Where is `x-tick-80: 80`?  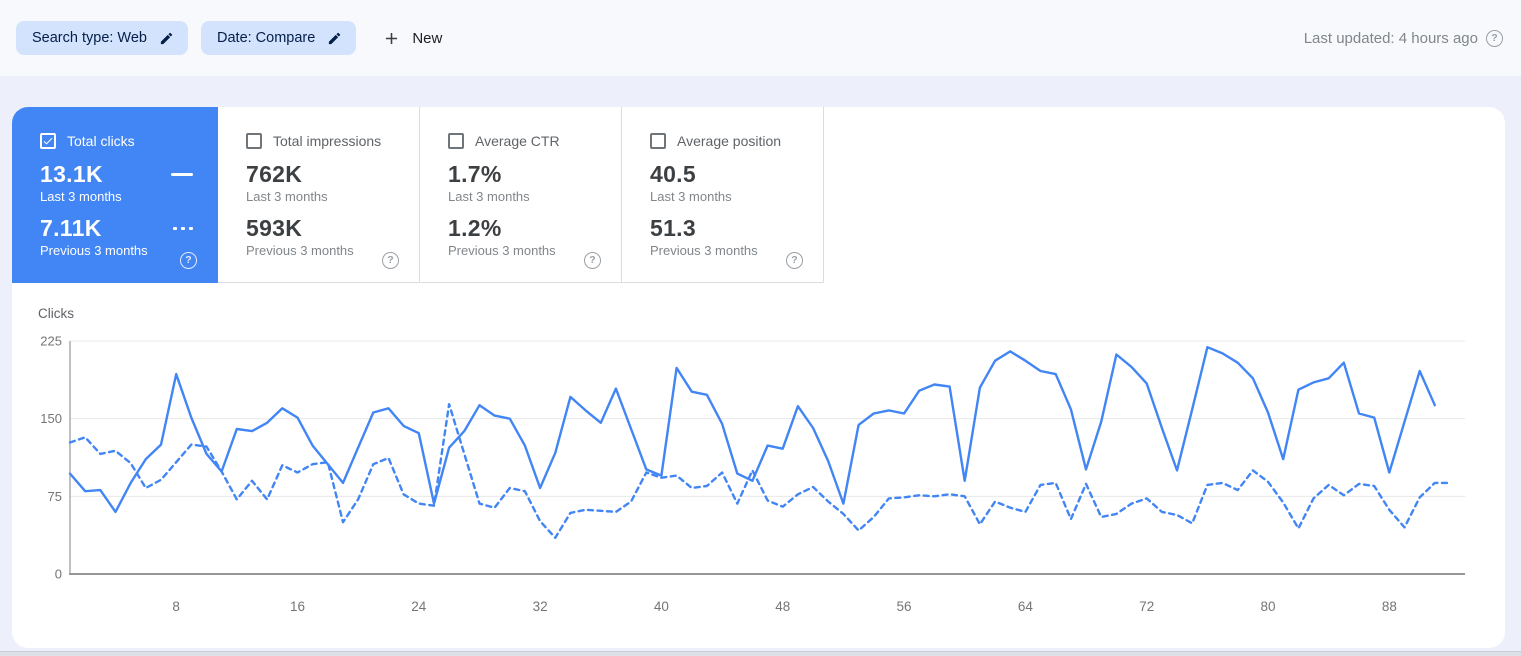 x-tick-80: 80 is located at coordinates (1268, 606).